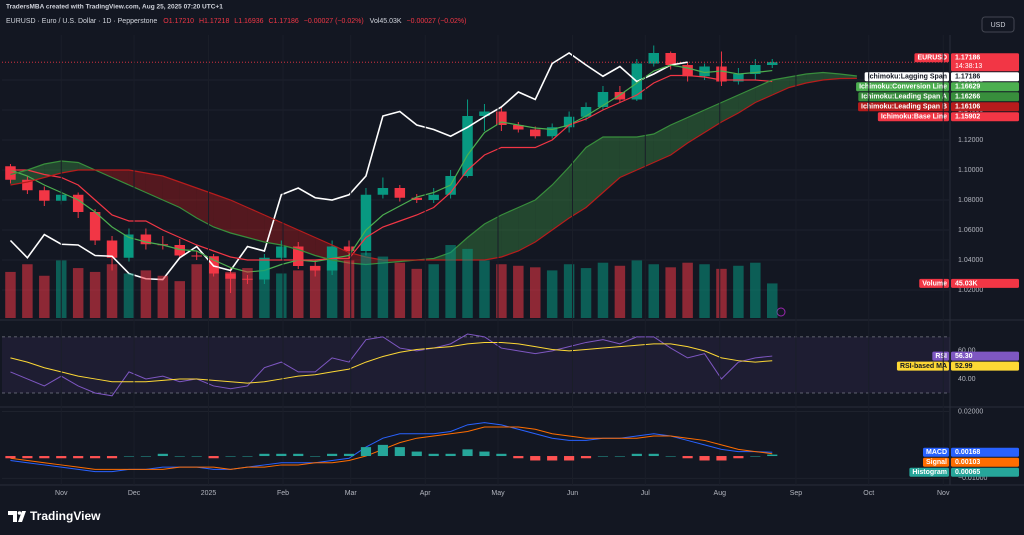 Image resolution: width=1024 pixels, height=535 pixels. Describe the element at coordinates (904, 107) in the screenshot. I see `price-tag-name-text: Ichimoku:Leading Span B` at that location.